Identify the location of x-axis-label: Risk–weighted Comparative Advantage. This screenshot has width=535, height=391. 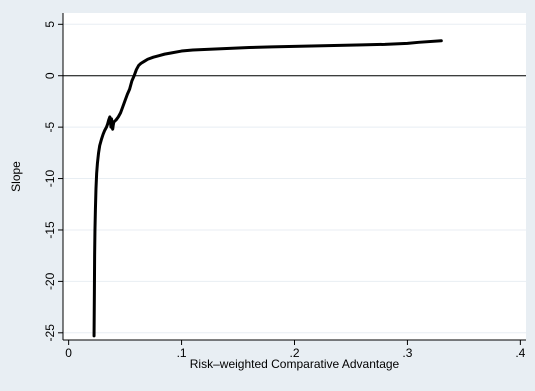
(295, 364).